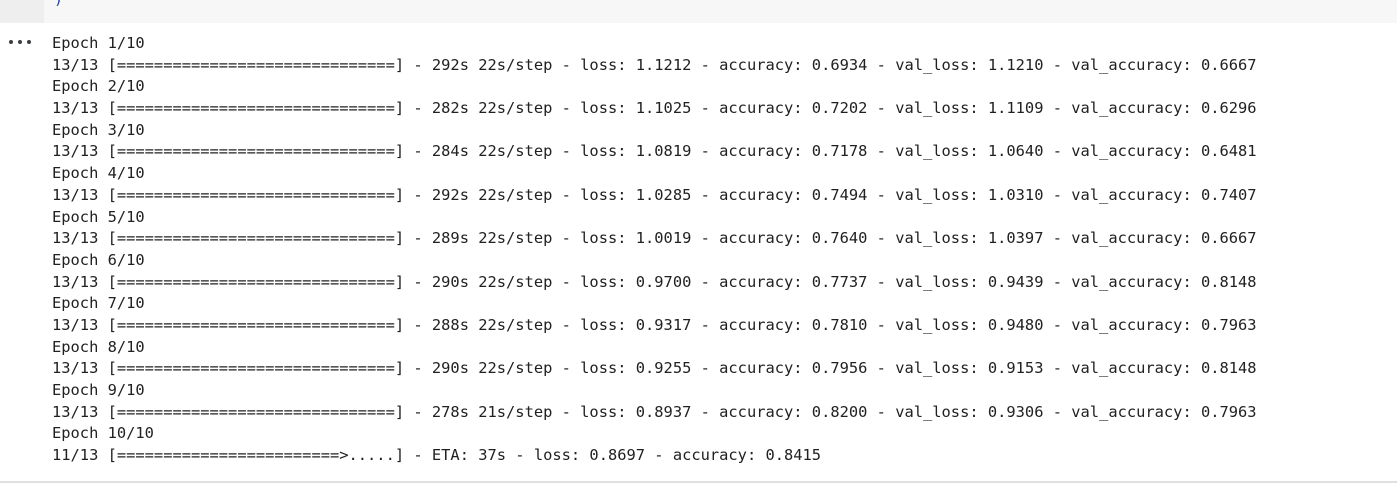  I want to click on code-cell-tail: ), so click(698, 11).